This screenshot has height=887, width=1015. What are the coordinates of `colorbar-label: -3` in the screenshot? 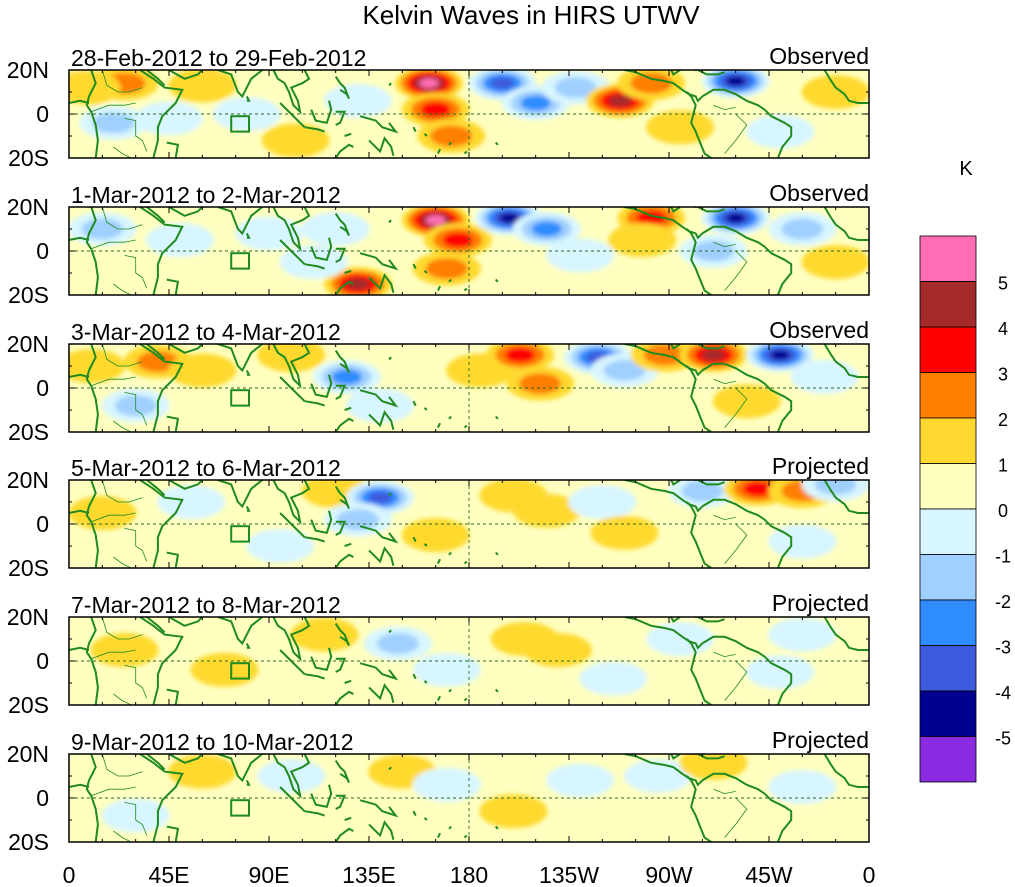 It's located at (1003, 648).